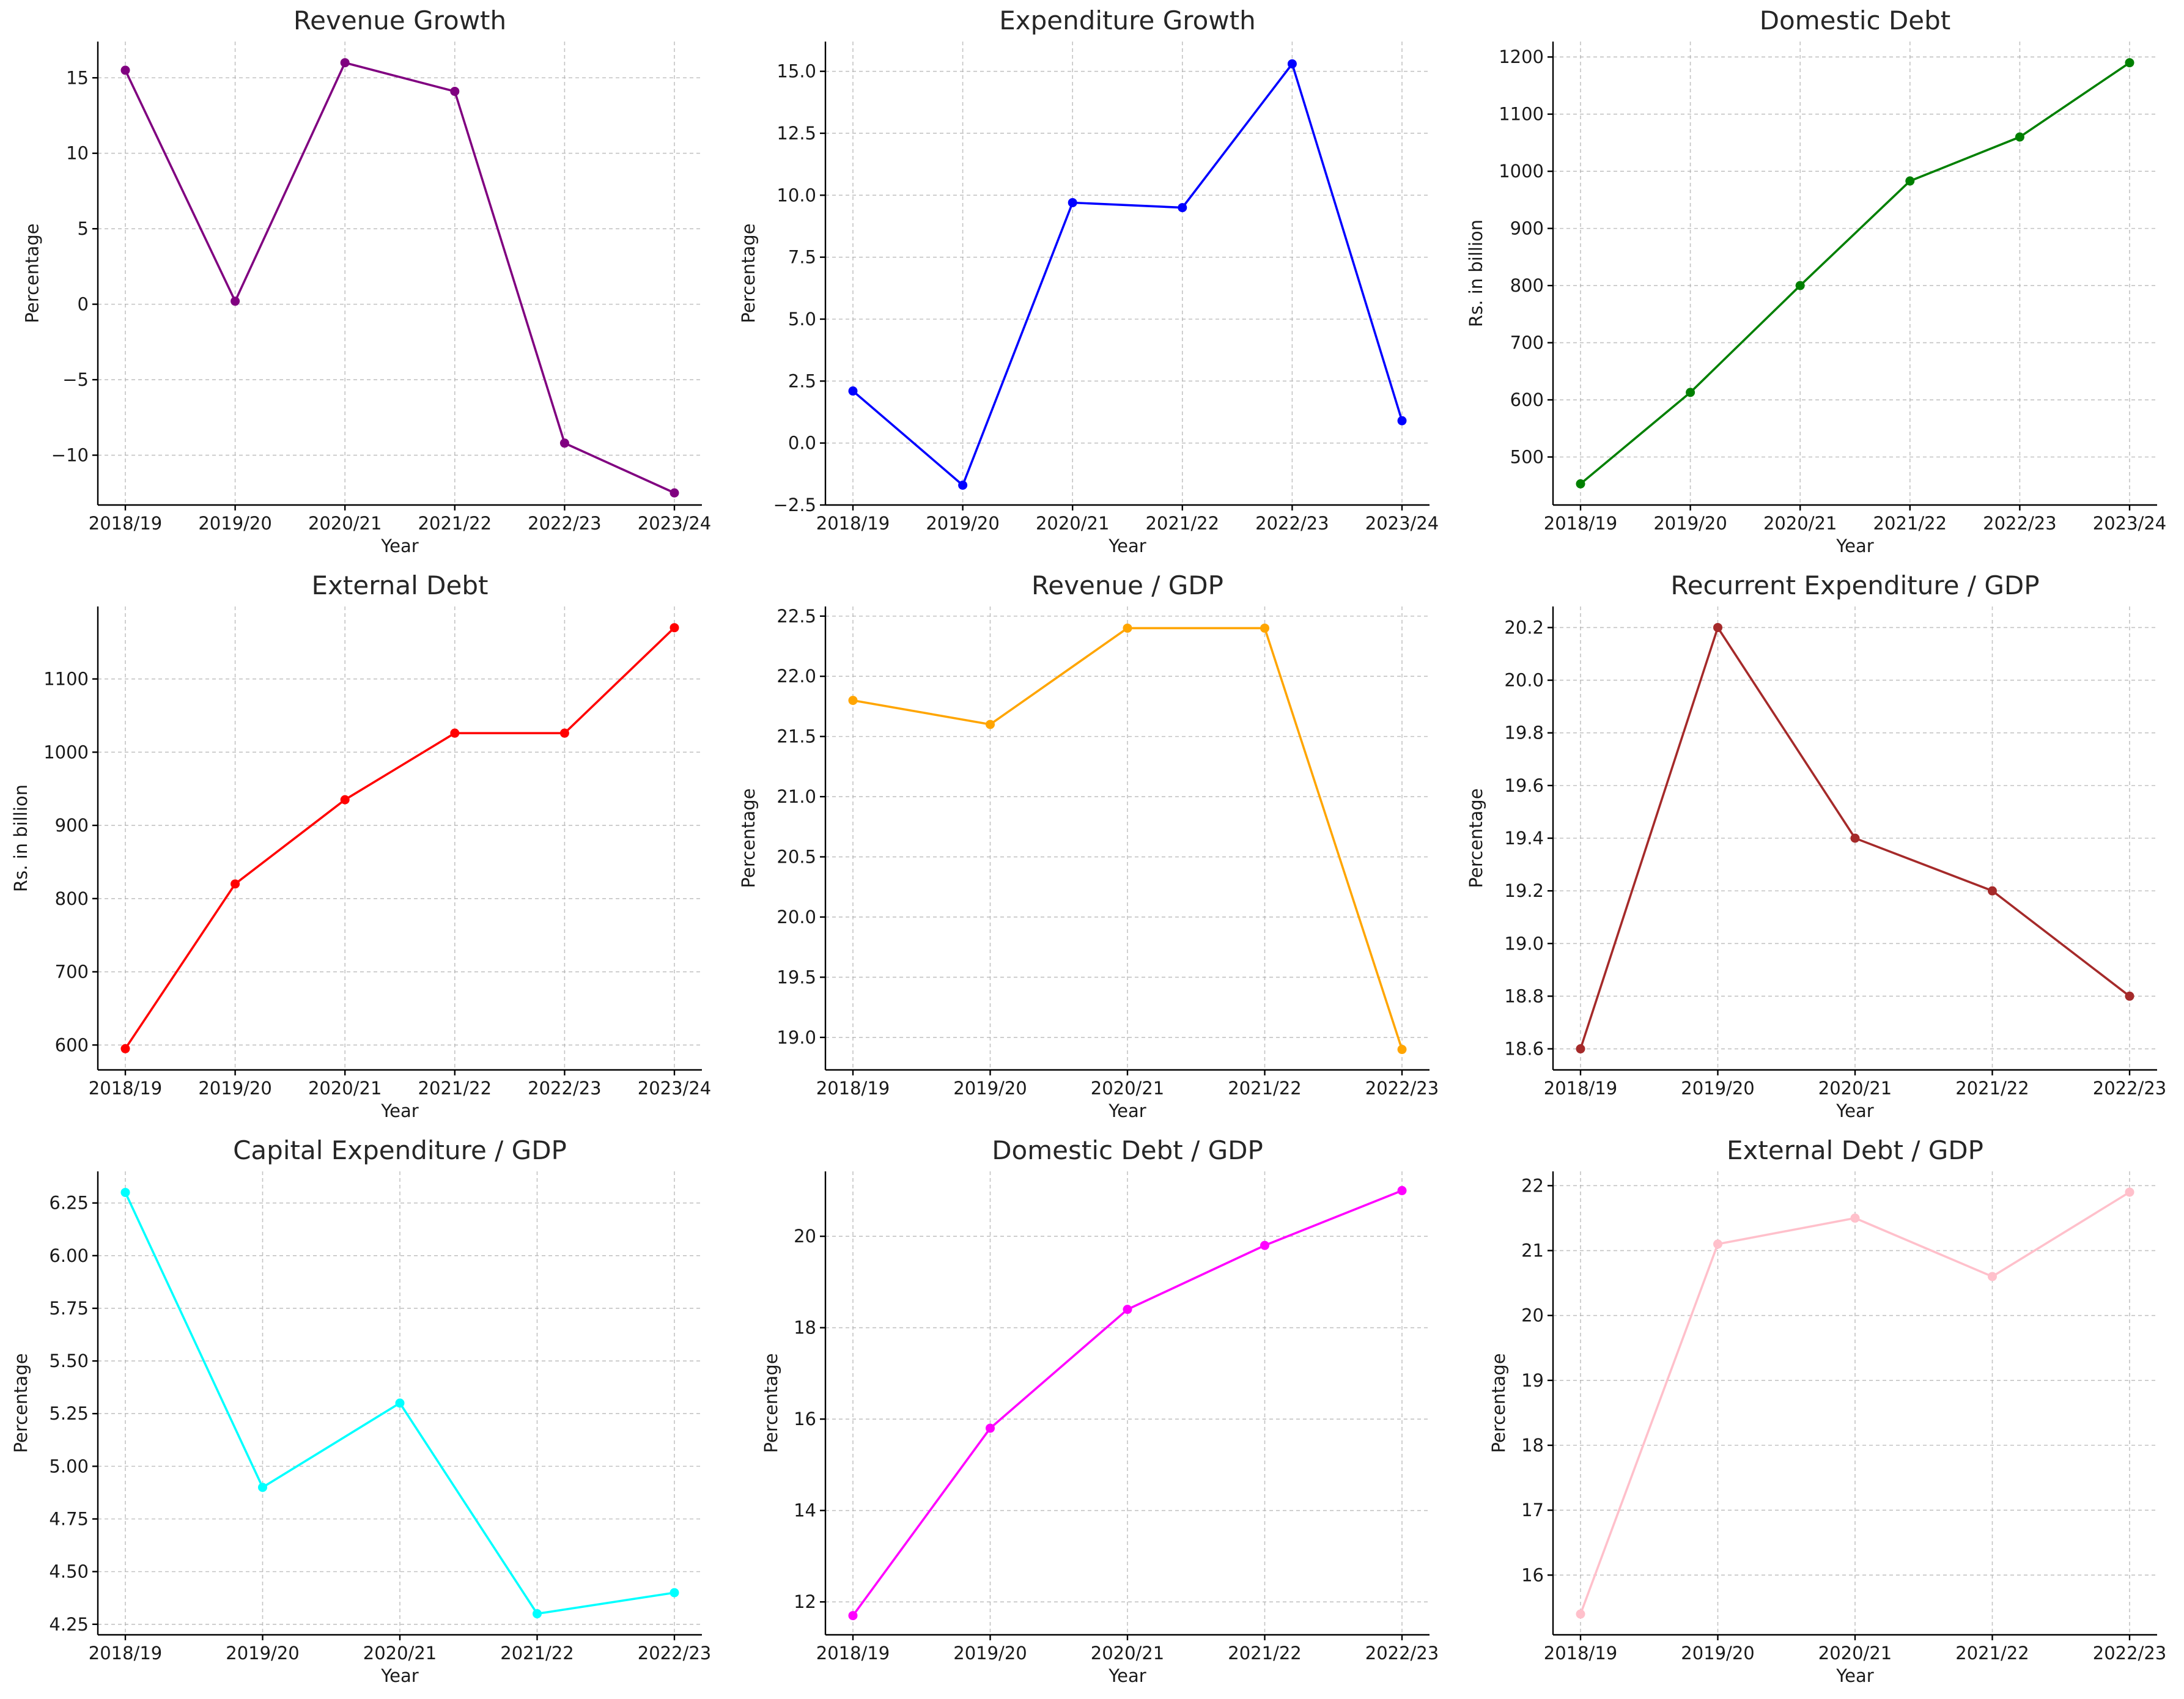 The width and height of the screenshot is (2184, 1699). Describe the element at coordinates (69, 1571) in the screenshot. I see `y-tick-label: 4.50` at that location.